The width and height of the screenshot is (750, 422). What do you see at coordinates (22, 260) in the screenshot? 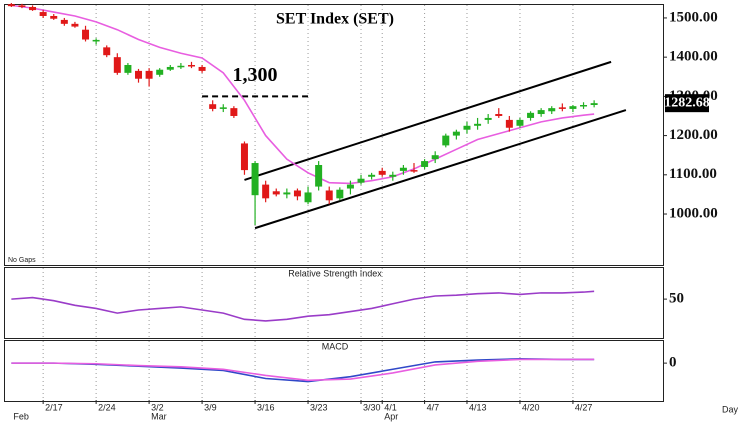
I see `note: No Gaps` at bounding box center [22, 260].